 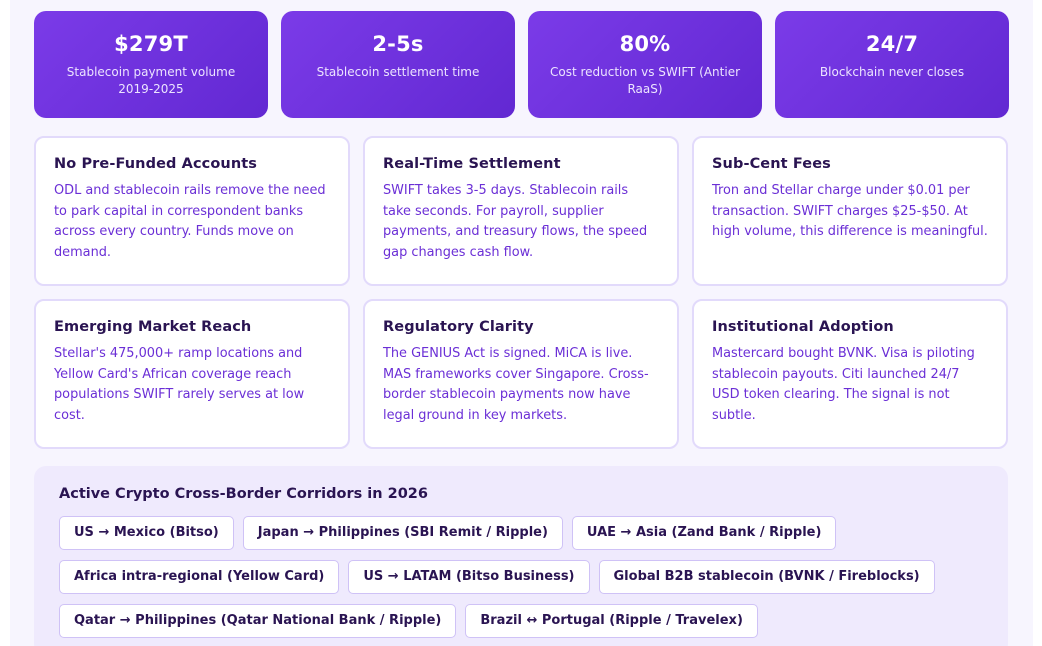 What do you see at coordinates (458, 327) in the screenshot?
I see `card-title: Regulatory Clarity` at bounding box center [458, 327].